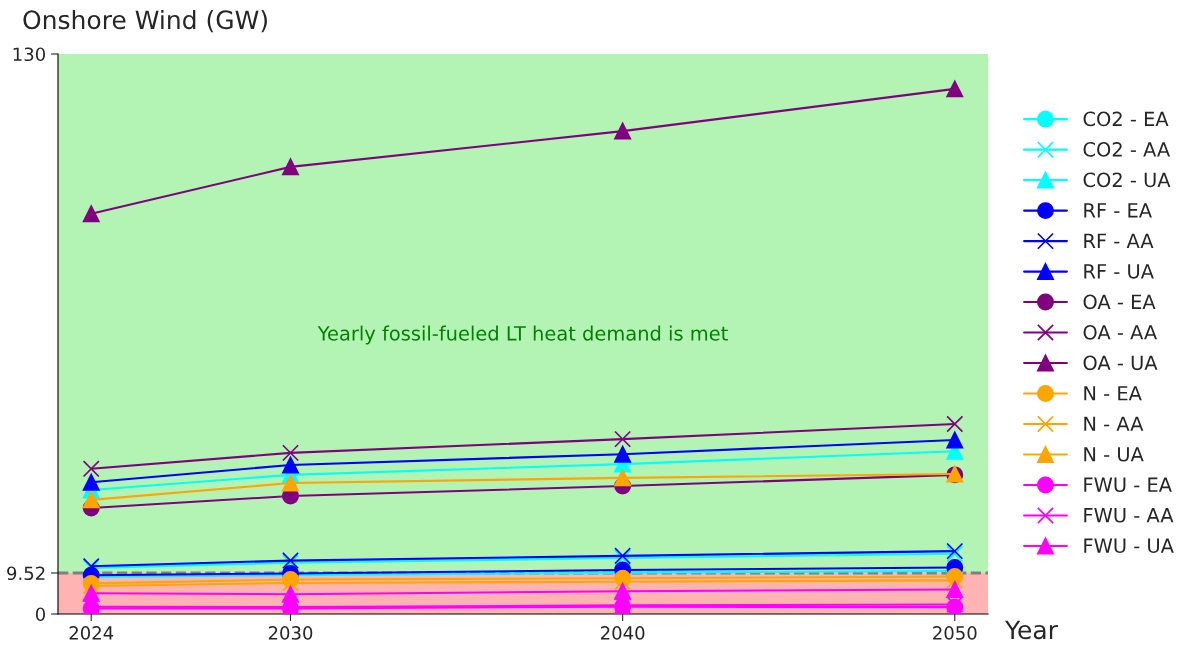 Image resolution: width=1189 pixels, height=646 pixels. Describe the element at coordinates (29, 54) in the screenshot. I see `y-tick-label: 130` at that location.